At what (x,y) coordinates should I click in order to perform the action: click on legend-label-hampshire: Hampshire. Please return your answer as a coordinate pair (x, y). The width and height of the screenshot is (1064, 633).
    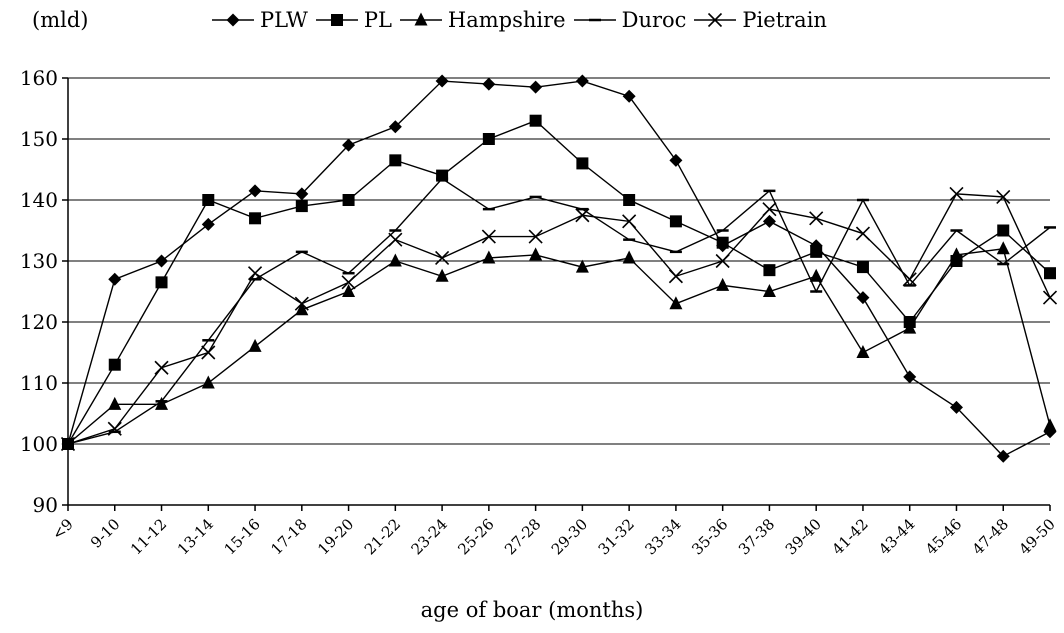
    Looking at the image, I should click on (506, 20).